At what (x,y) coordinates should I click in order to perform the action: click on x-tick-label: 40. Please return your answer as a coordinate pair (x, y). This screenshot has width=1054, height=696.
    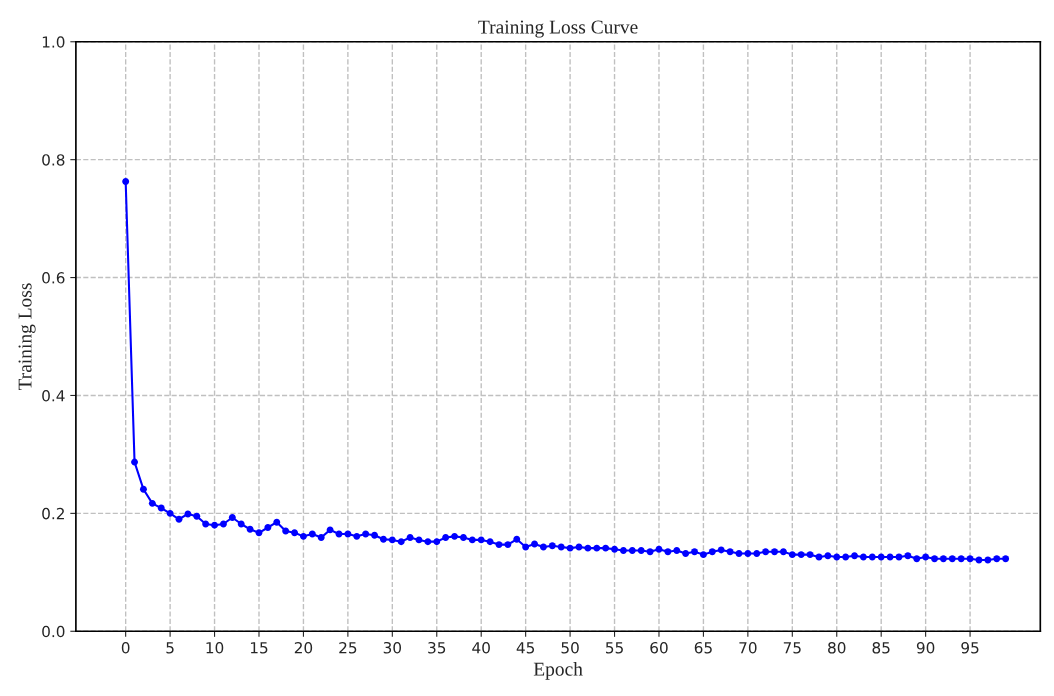
    Looking at the image, I should click on (481, 647).